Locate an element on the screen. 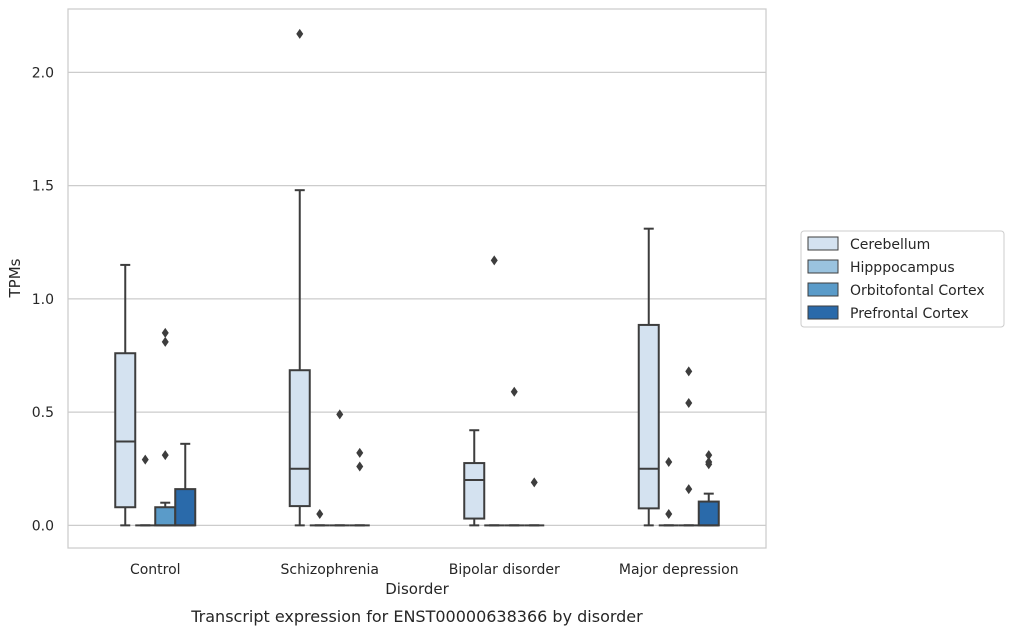 This screenshot has height=634, width=1014. x-tick-label: Control is located at coordinates (155, 570).